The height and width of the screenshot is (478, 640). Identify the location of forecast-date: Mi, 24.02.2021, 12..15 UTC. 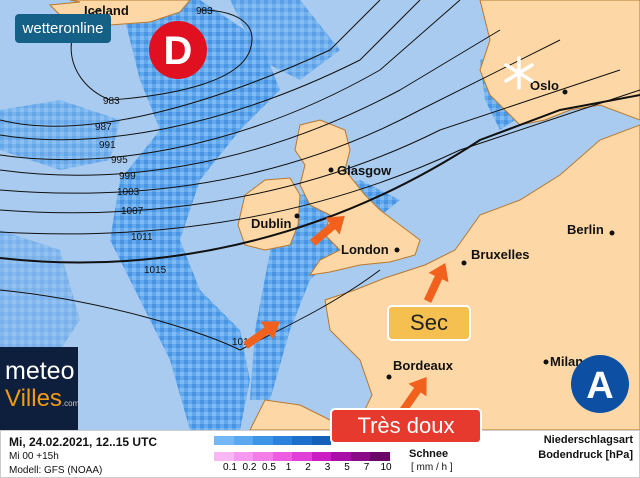
(83, 442).